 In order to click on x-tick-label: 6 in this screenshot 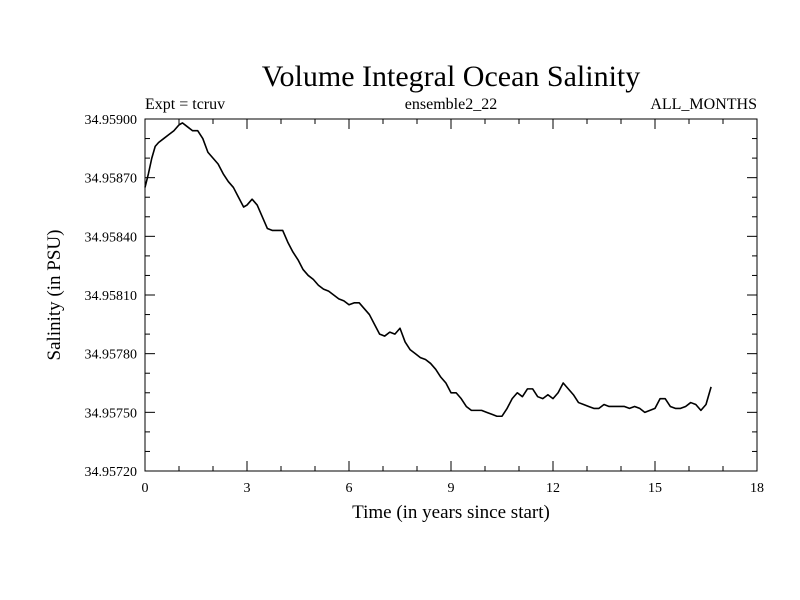, I will do `click(349, 488)`.